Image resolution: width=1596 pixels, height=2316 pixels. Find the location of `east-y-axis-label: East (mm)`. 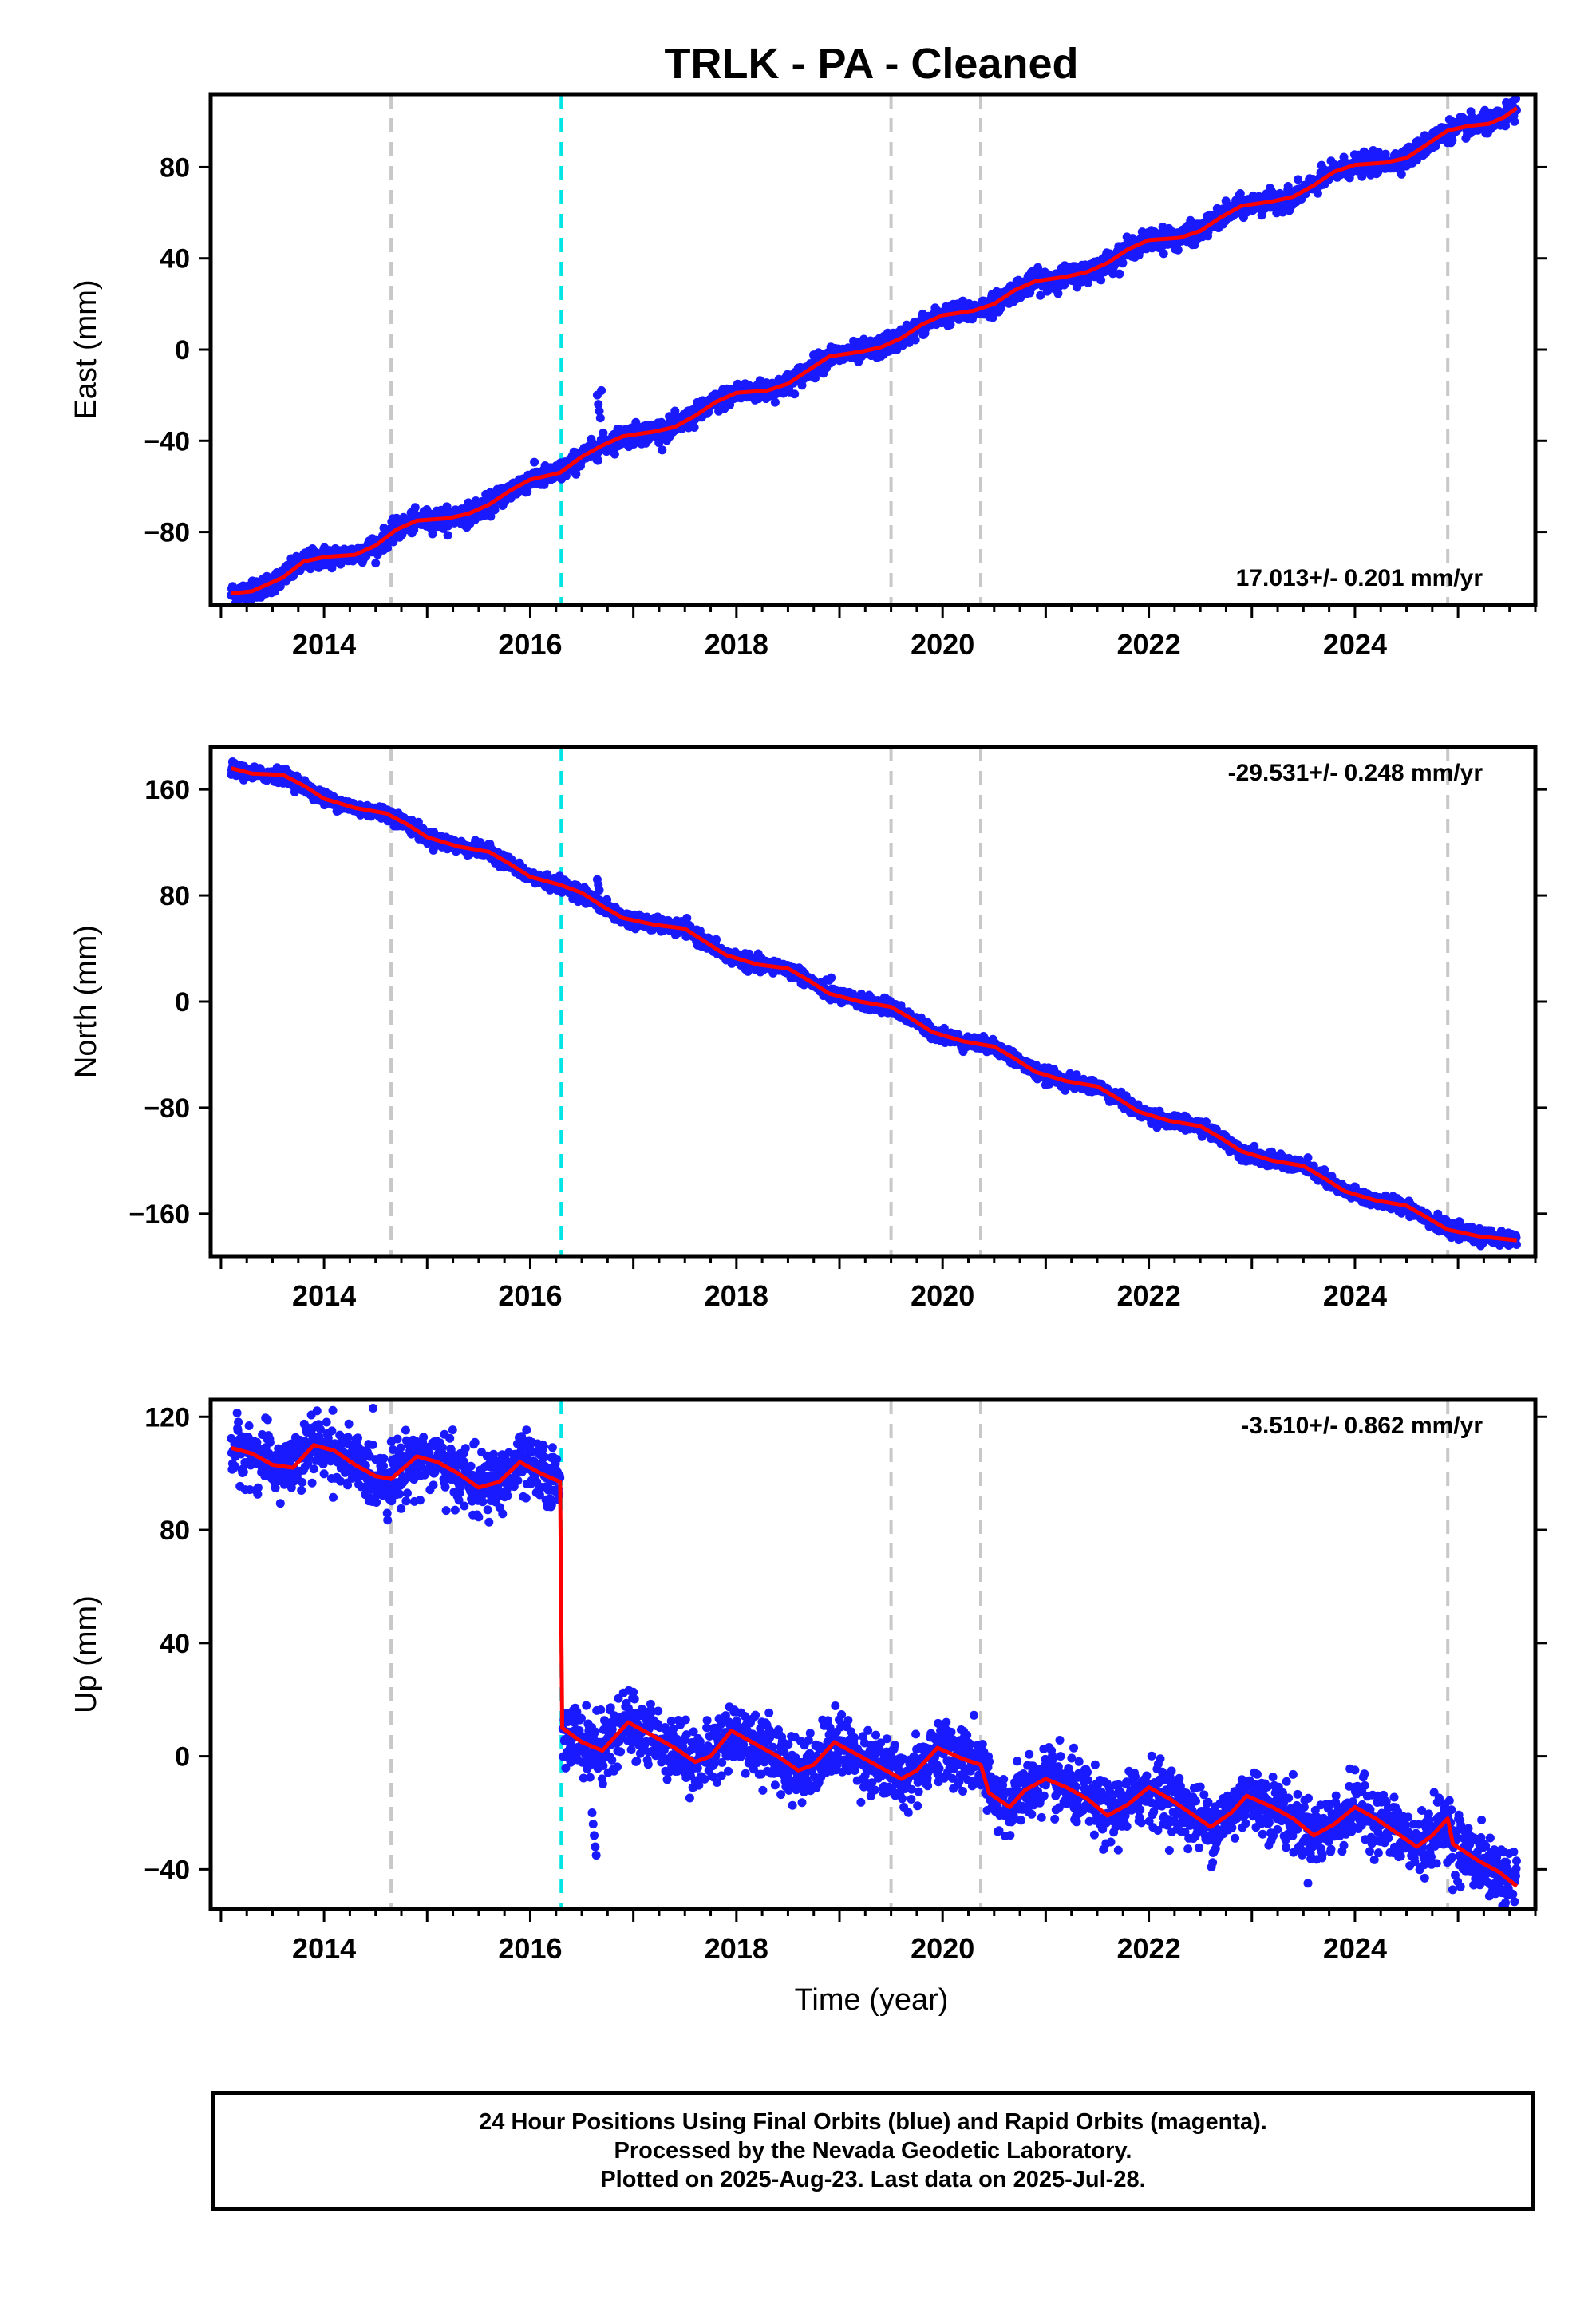

east-y-axis-label: East (mm) is located at coordinates (86, 349).